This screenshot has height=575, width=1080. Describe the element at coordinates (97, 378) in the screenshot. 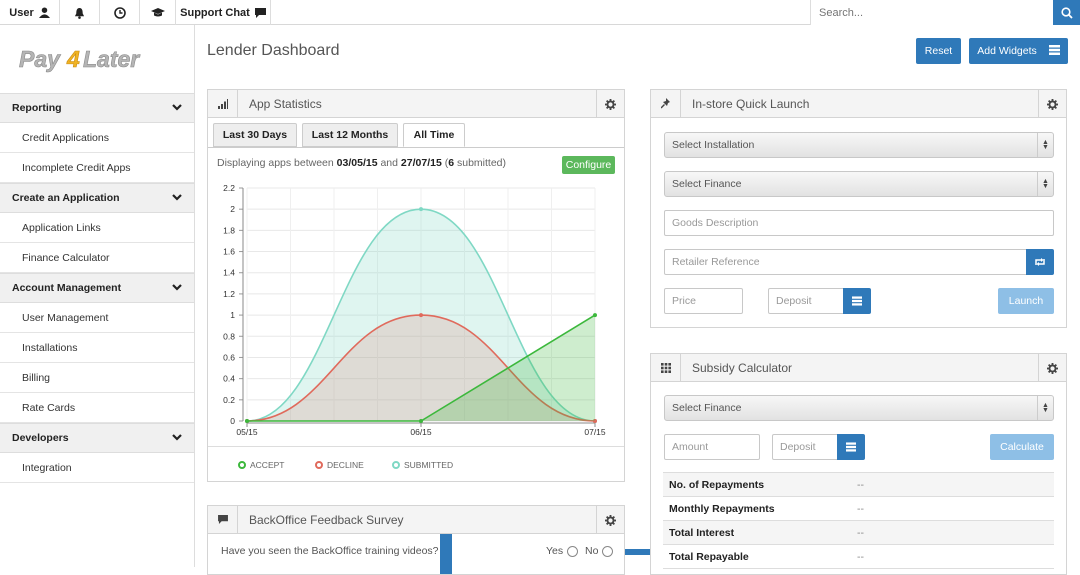

I see `sidebar-item-billing: Billing` at that location.